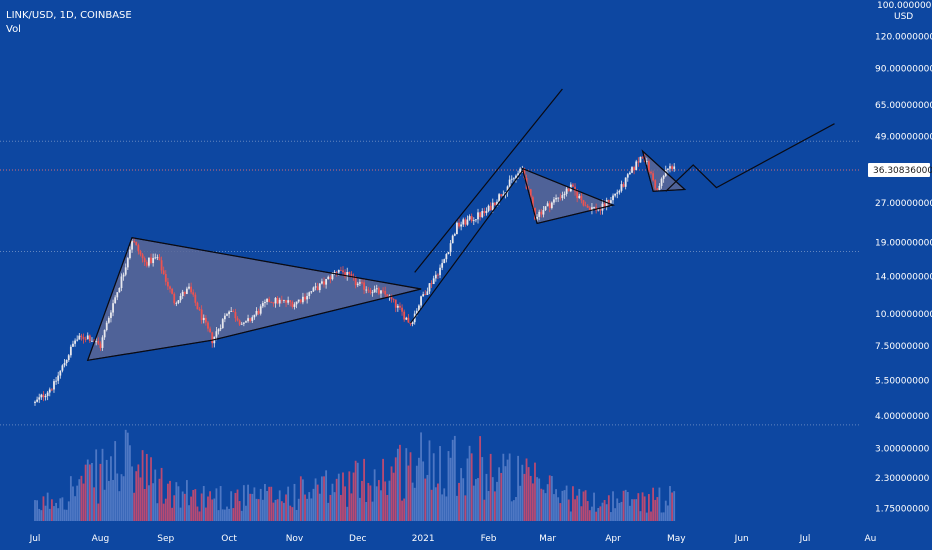 Image resolution: width=932 pixels, height=550 pixels. I want to click on price-axis-tick-0: 120.00000000, so click(903, 38).